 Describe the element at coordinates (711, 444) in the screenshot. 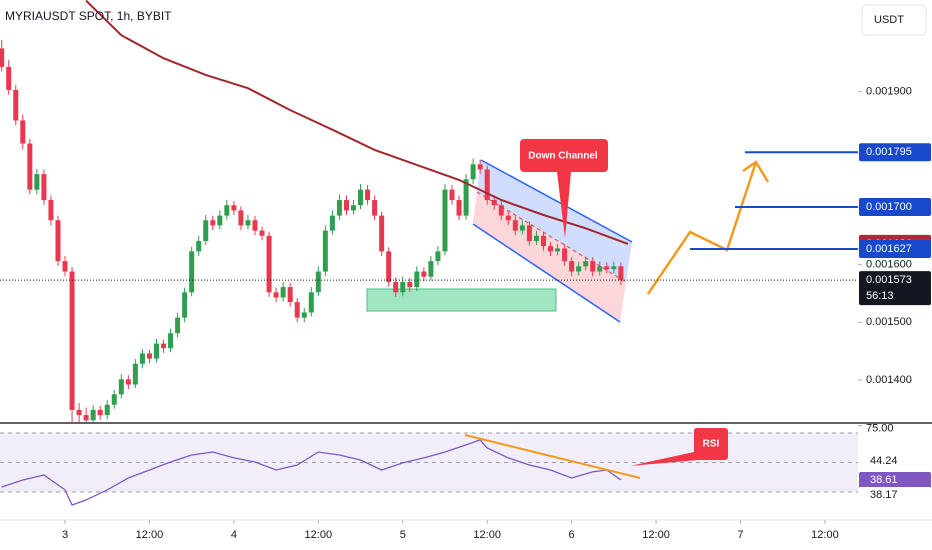

I see `callout-text: RSI` at that location.